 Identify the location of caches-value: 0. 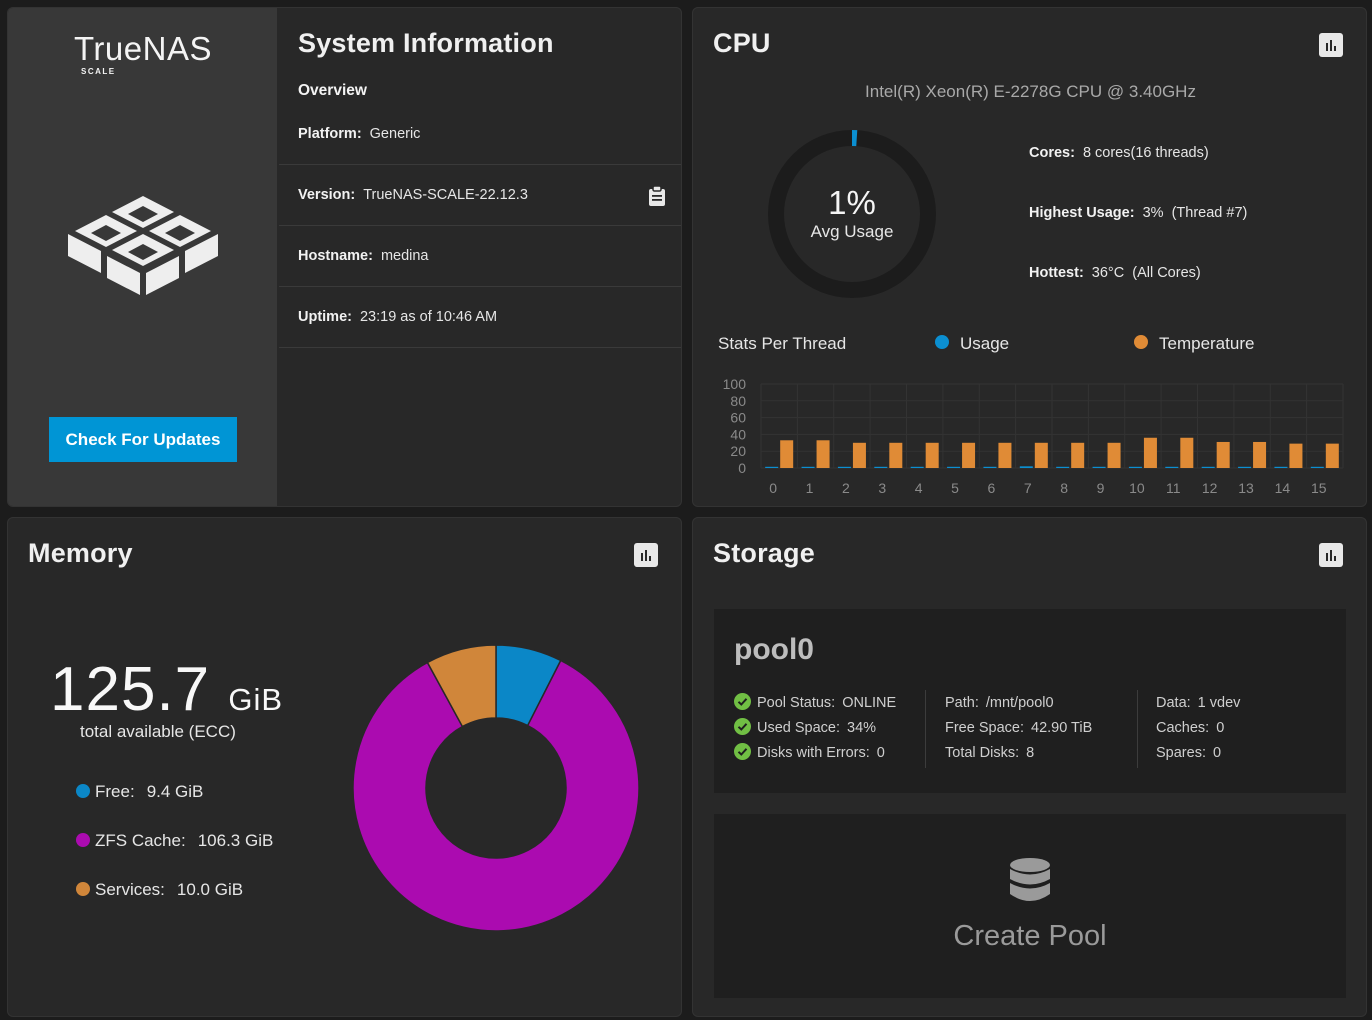
(1220, 728).